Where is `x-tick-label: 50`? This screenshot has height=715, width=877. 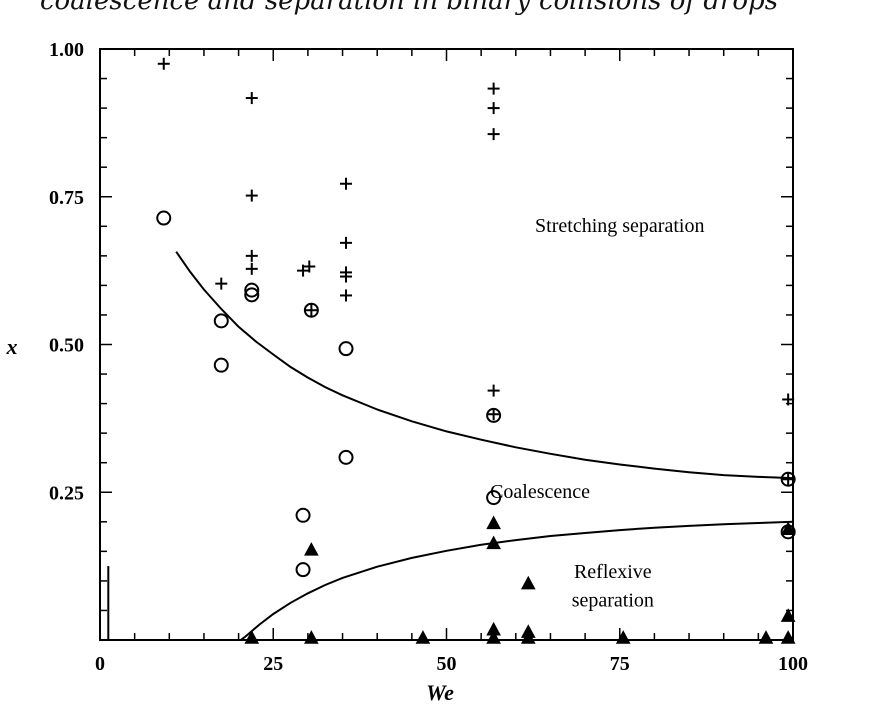
x-tick-label: 50 is located at coordinates (447, 664).